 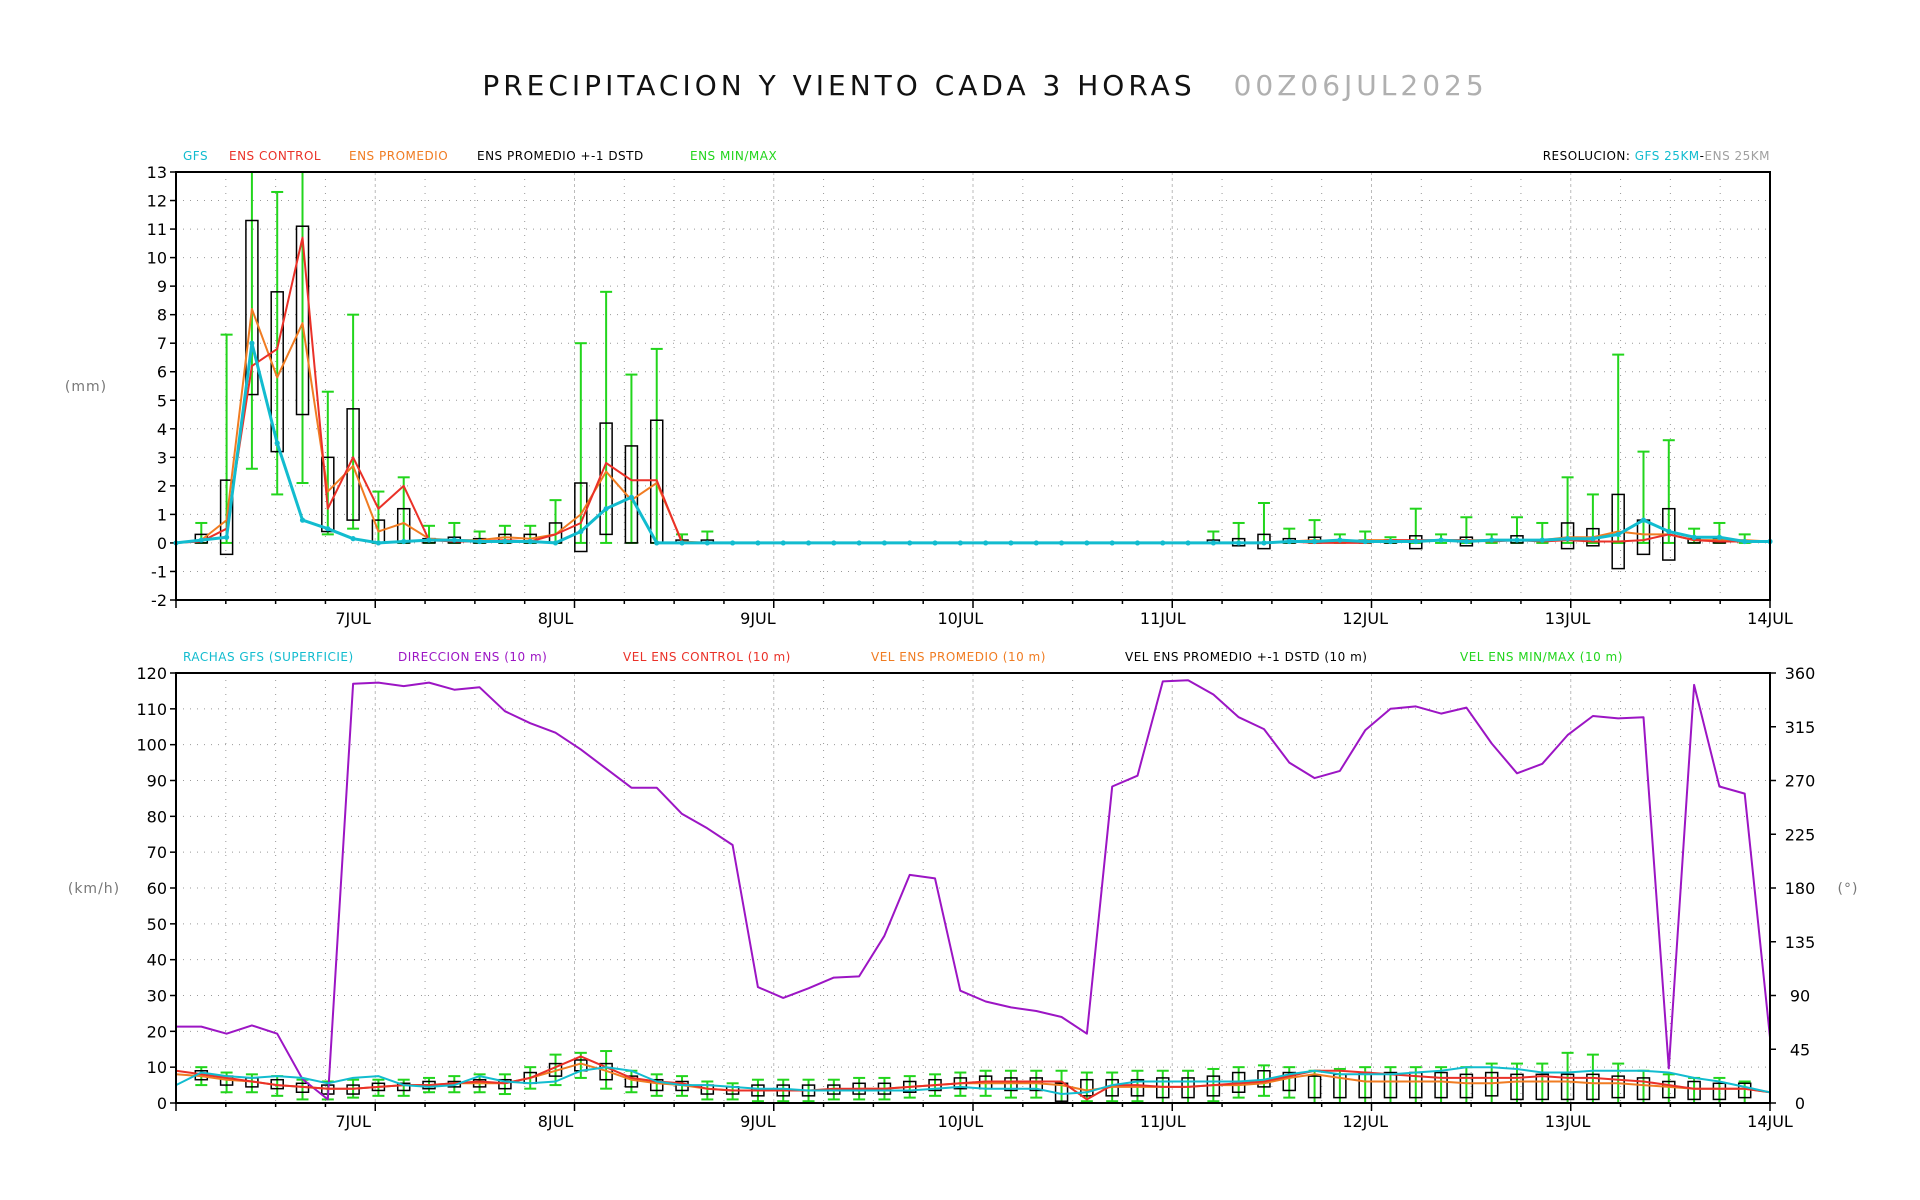 What do you see at coordinates (1737, 156) in the screenshot?
I see `resolution-ens: ENS 25KM` at bounding box center [1737, 156].